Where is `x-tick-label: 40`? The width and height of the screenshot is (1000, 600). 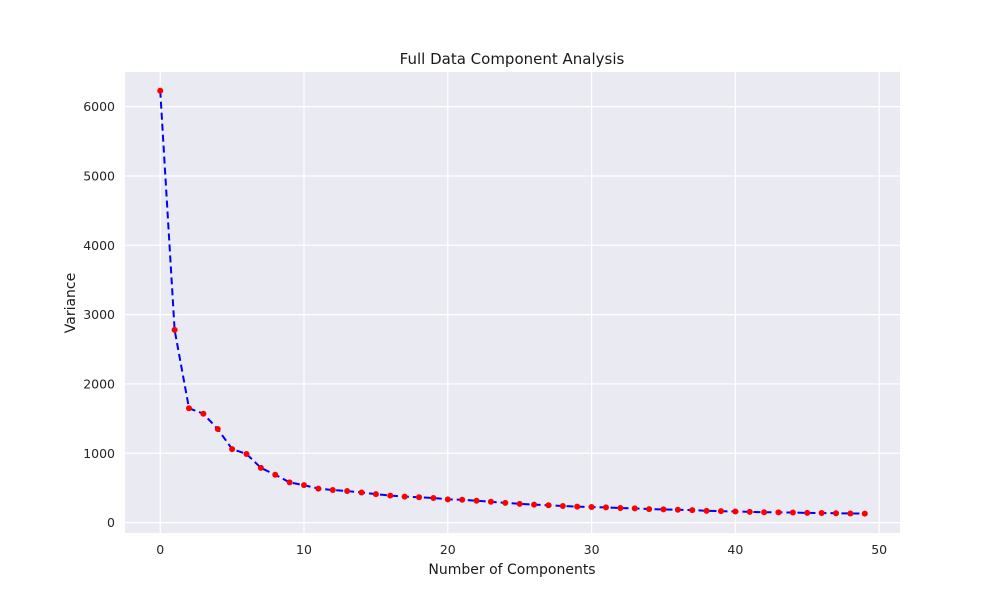 x-tick-label: 40 is located at coordinates (735, 549).